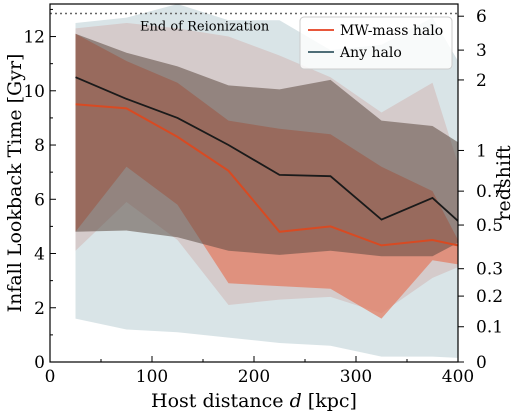 This screenshot has height=413, width=520. What do you see at coordinates (481, 363) in the screenshot?
I see `redshift-tick-label: 0` at bounding box center [481, 363].